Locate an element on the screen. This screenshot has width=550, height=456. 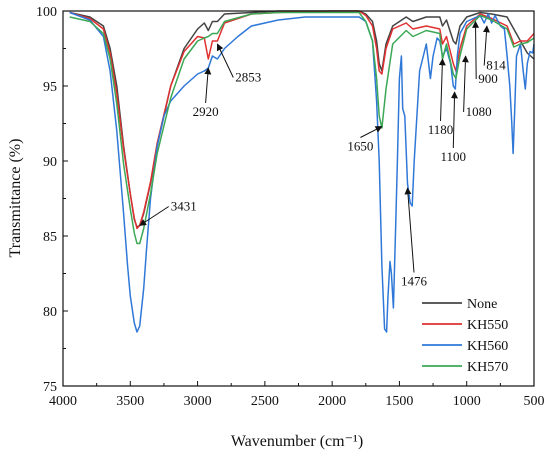
annotation-label-900: 900 is located at coordinates (488, 78).